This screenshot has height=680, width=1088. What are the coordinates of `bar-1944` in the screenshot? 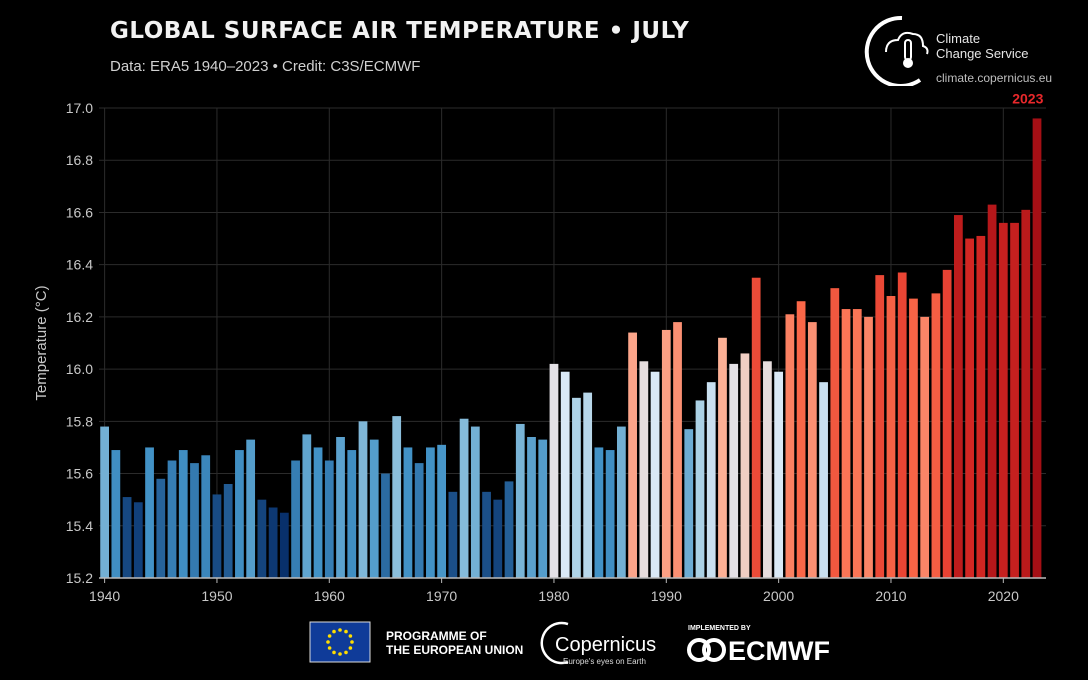 It's located at (149, 512).